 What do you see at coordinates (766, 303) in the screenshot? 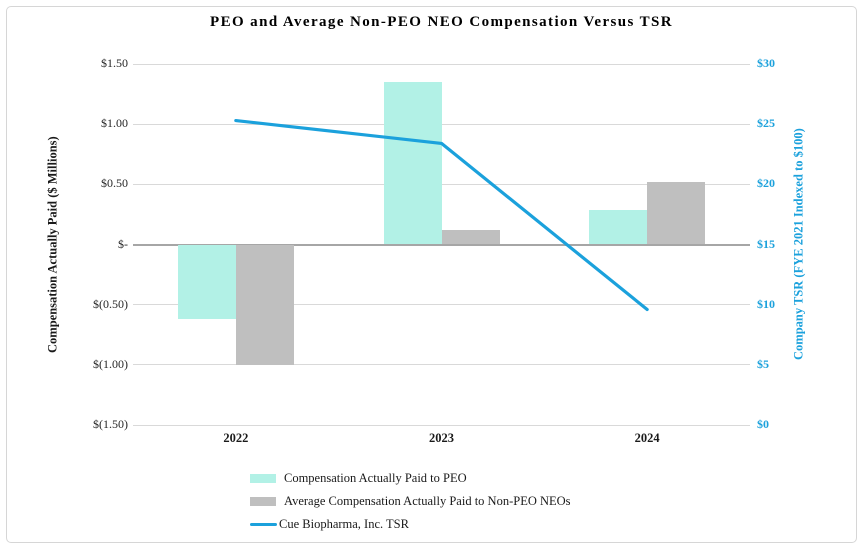
I see `right-axis-tick-label: $10` at bounding box center [766, 303].